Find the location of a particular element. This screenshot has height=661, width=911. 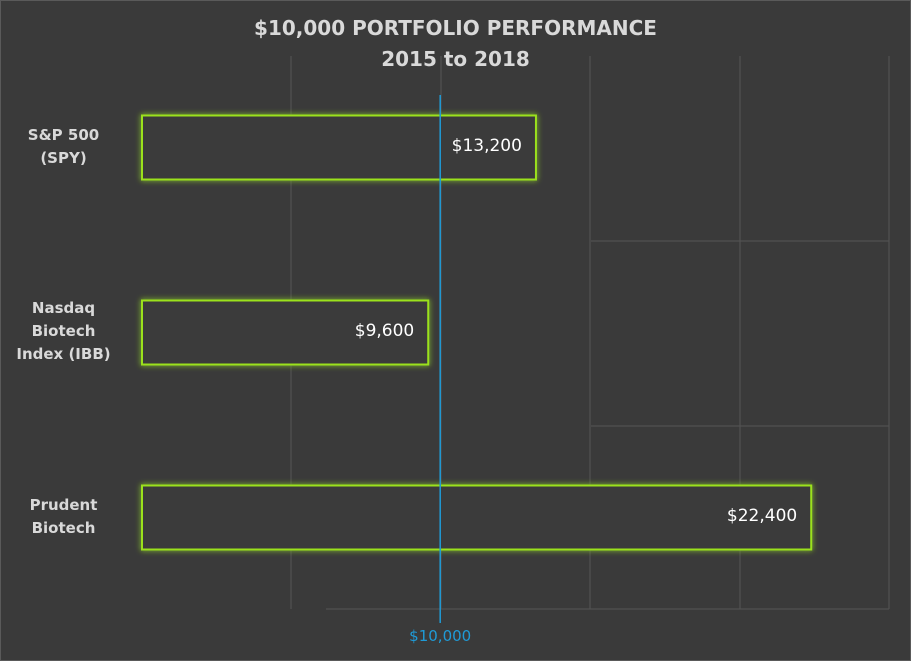

category-label-line: (SPY) is located at coordinates (63, 157).